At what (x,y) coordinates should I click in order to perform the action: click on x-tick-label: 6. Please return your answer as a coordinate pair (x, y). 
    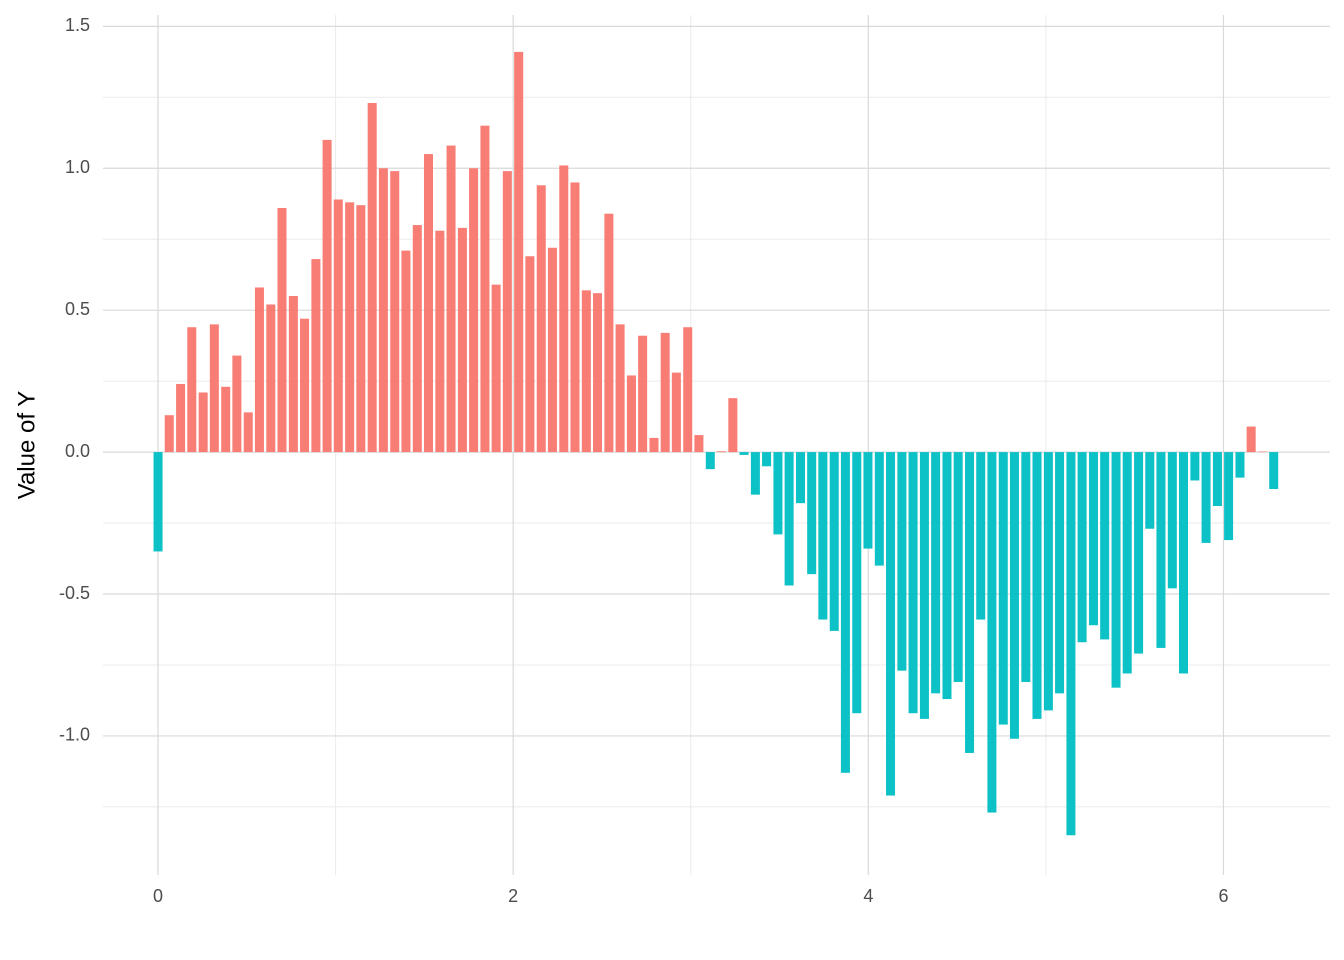
    Looking at the image, I should click on (1223, 896).